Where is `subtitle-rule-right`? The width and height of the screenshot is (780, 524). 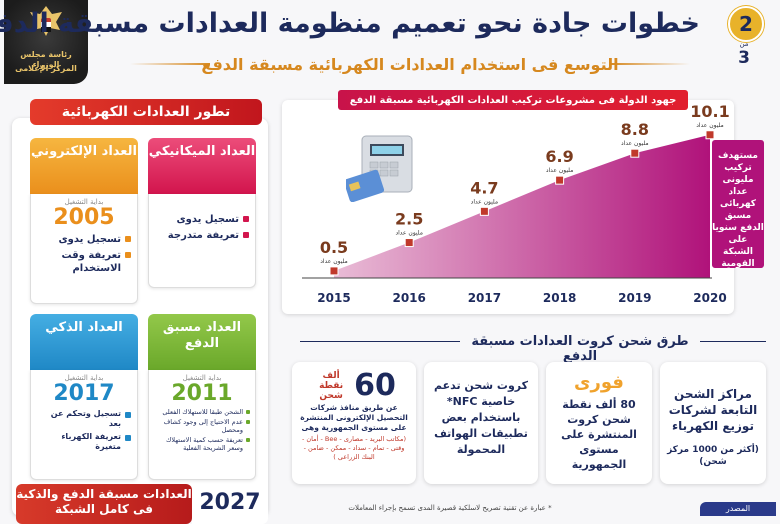 subtitle-rule-right is located at coordinates (650, 64).